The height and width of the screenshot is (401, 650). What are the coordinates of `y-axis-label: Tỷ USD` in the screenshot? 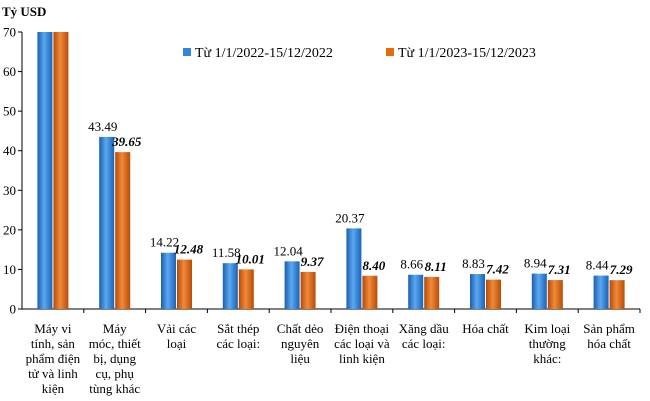 It's located at (24, 11).